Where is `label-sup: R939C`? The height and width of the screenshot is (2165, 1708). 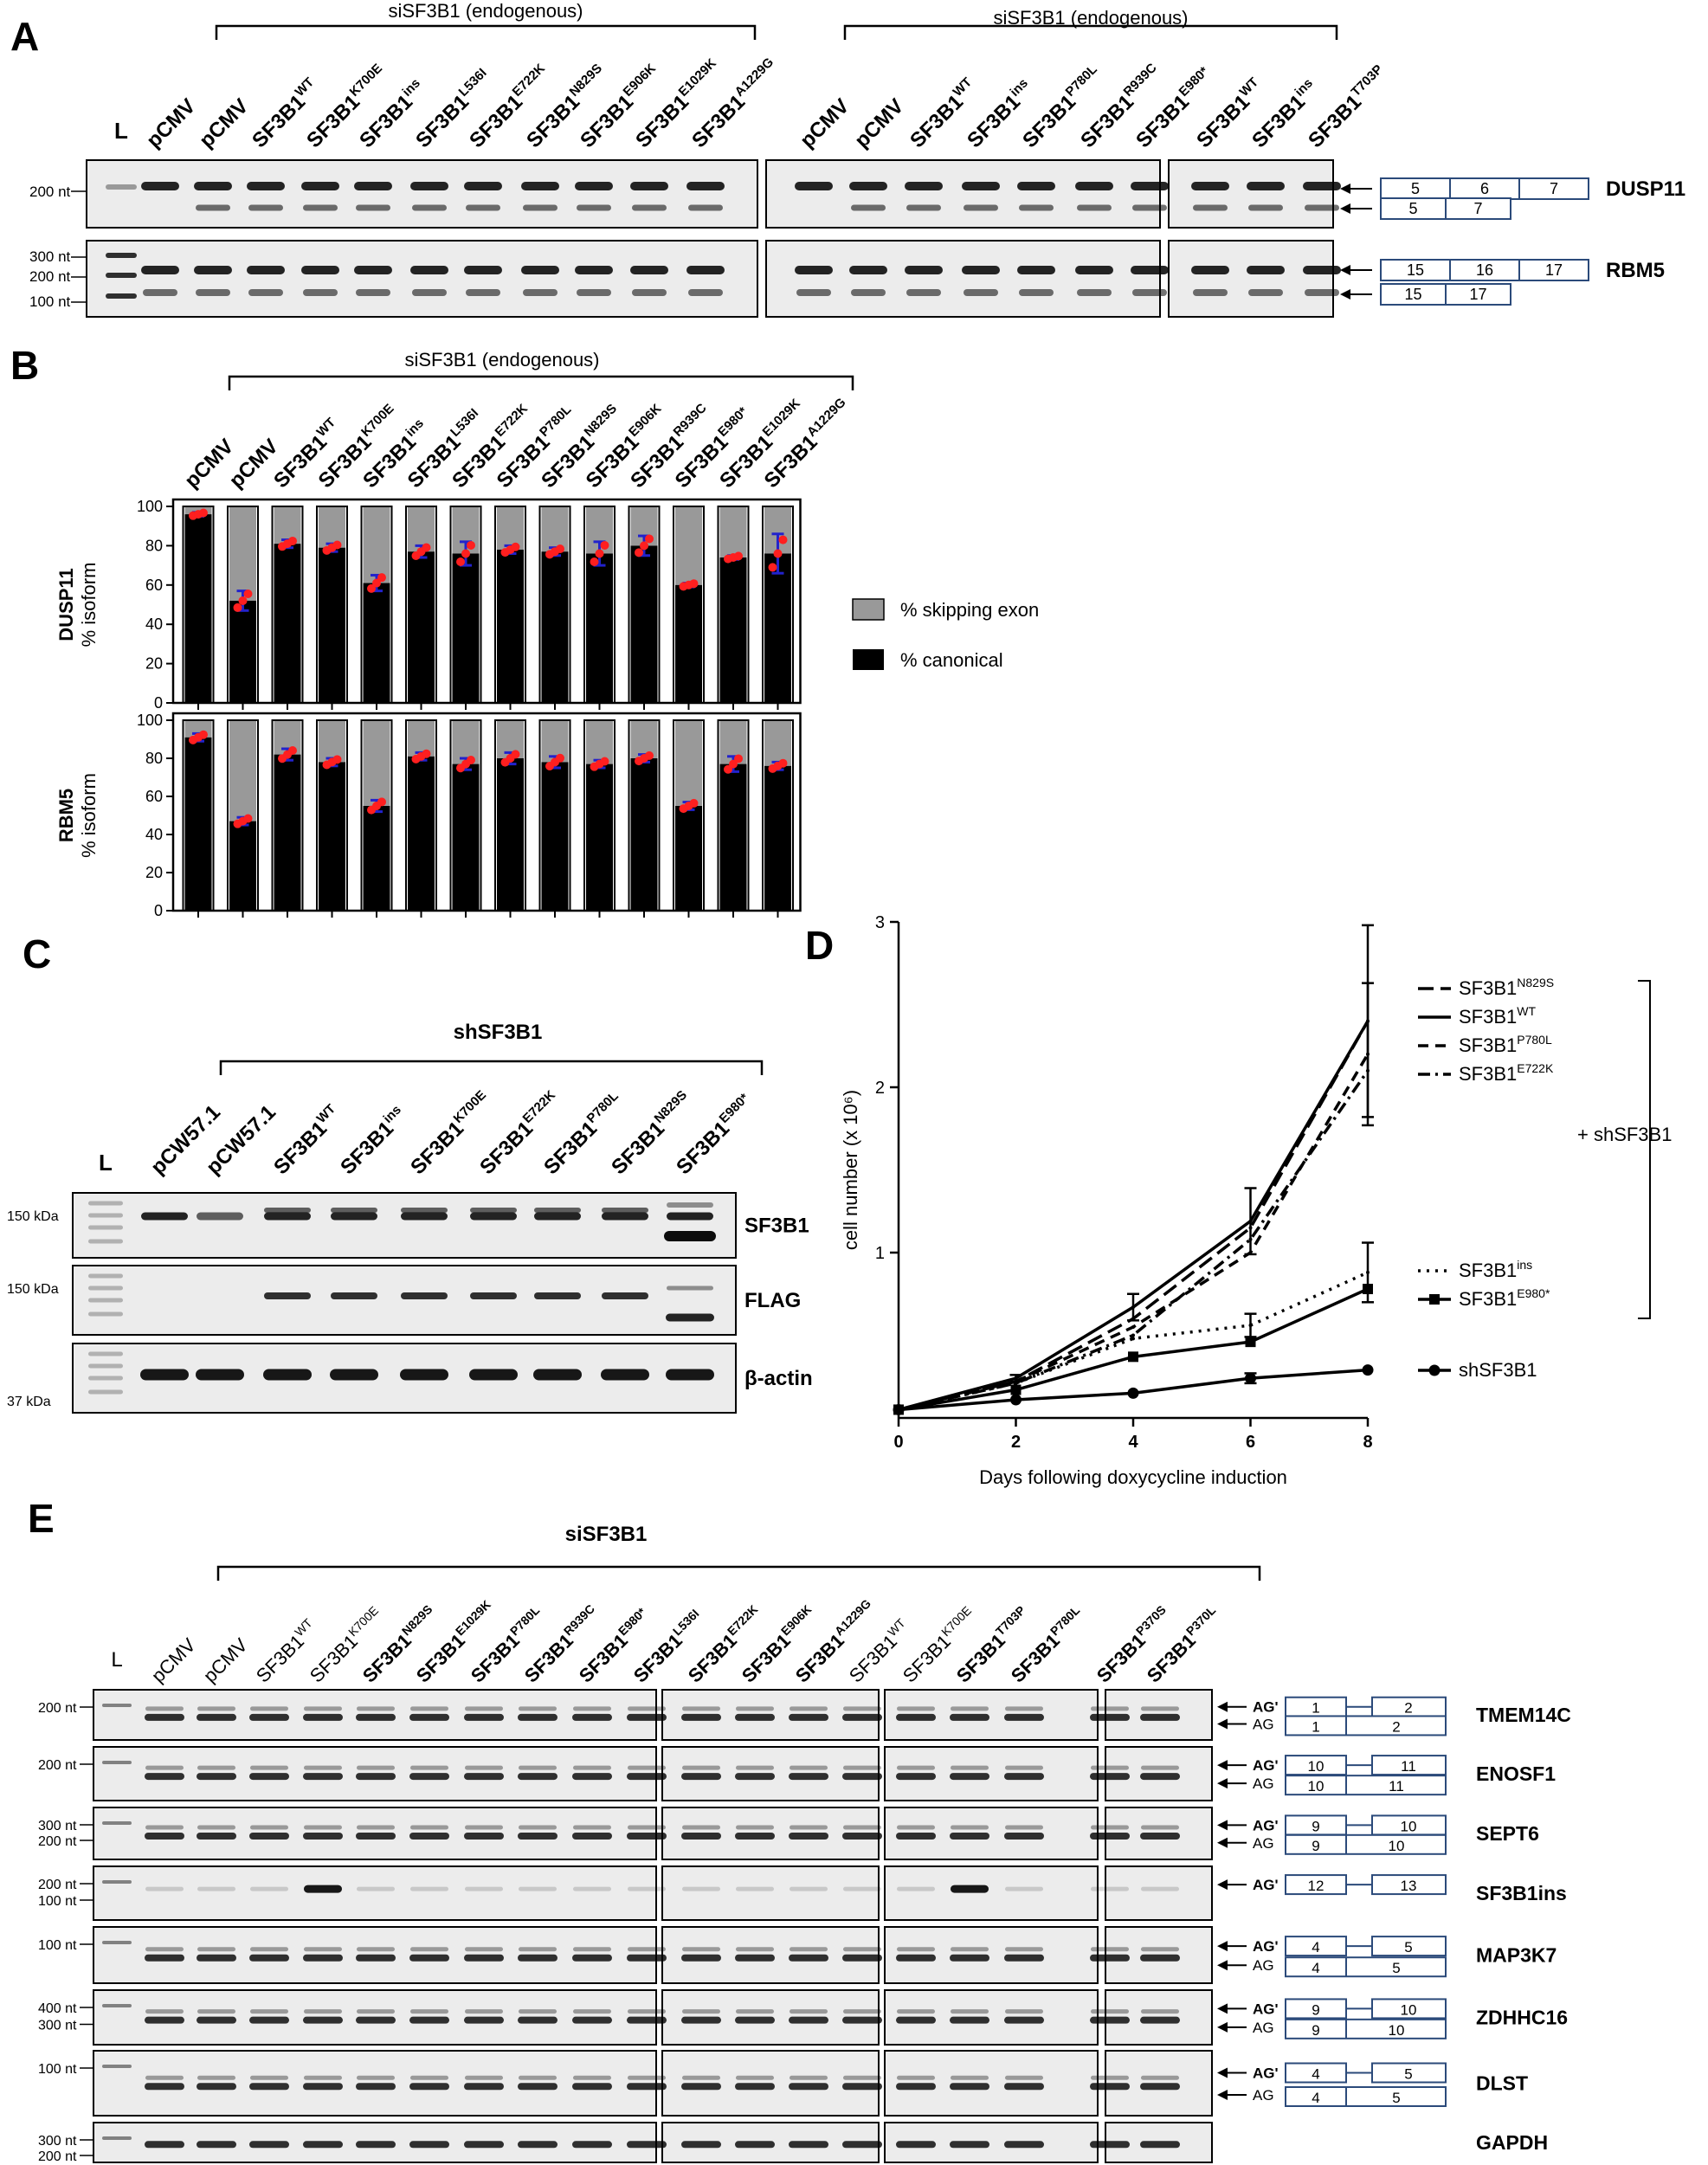
label-sup: R939C is located at coordinates (579, 1619).